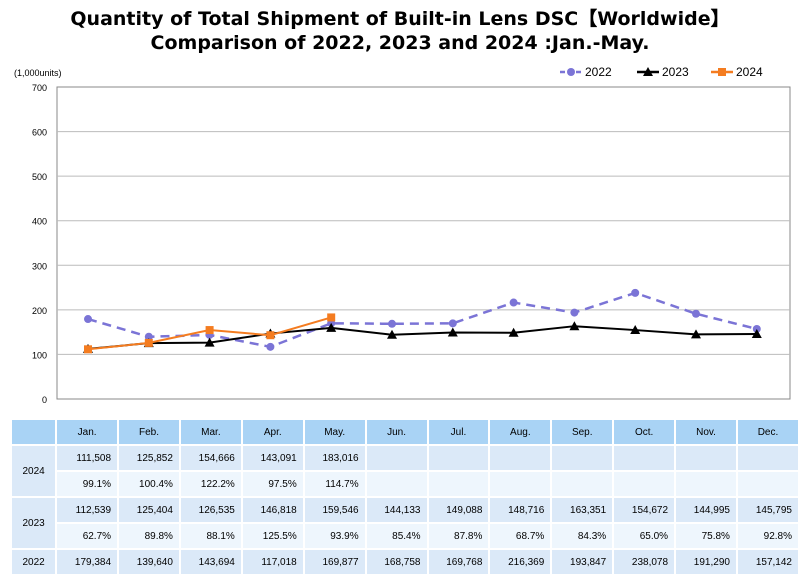  Describe the element at coordinates (520, 536) in the screenshot. I see `table-cell-ratio: 68.7%` at that location.